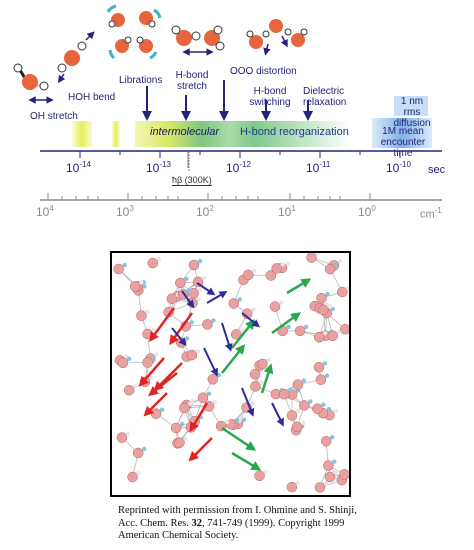 This screenshot has width=474, height=550. I want to click on caption-line2c: , 741-749 (1999). Copyright 1999, so click(273, 523).